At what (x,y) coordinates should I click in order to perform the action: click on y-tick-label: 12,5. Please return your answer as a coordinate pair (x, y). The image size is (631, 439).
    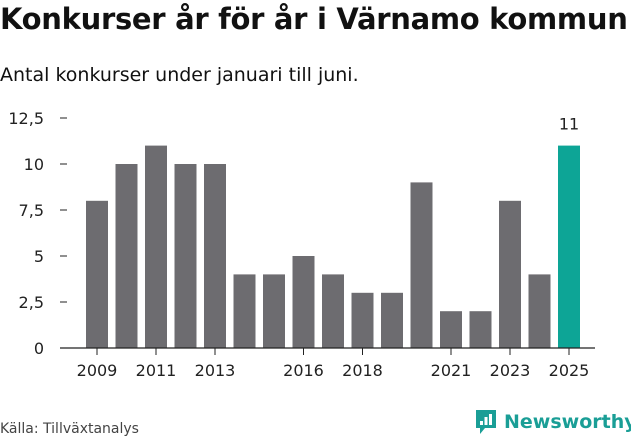
    Looking at the image, I should click on (26, 118).